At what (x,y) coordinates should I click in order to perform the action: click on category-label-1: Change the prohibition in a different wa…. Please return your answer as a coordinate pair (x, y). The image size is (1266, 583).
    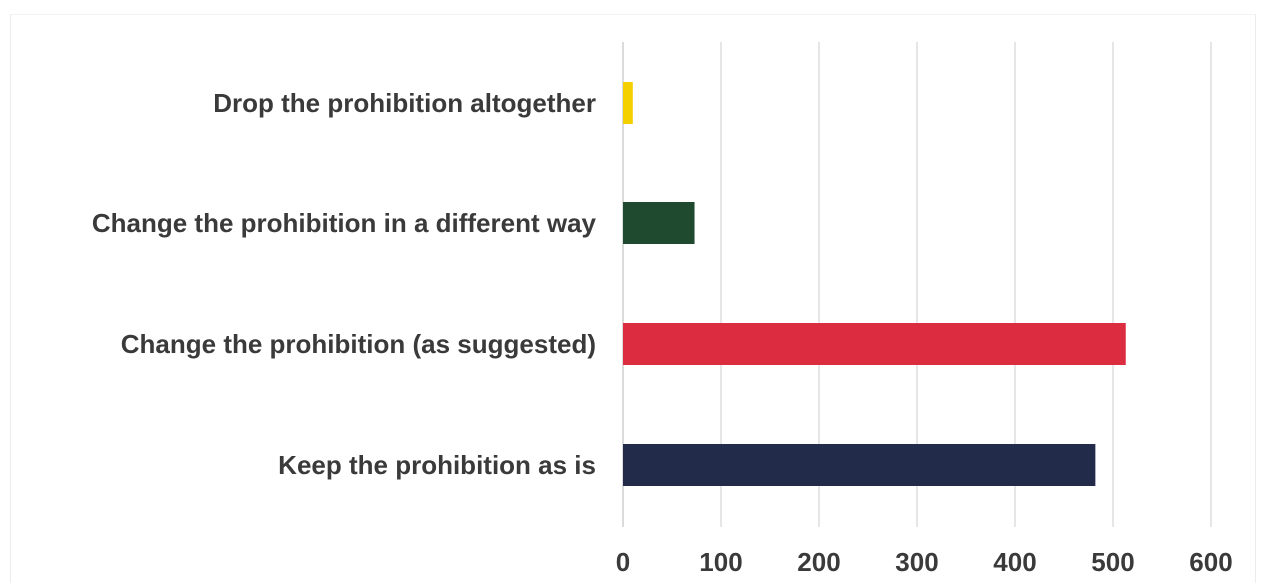
    Looking at the image, I should click on (344, 223).